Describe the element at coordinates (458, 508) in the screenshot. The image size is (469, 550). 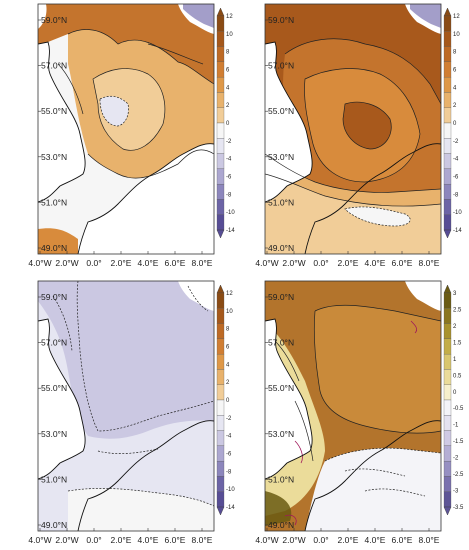
I see `colorbar-tick-label: -3.5` at that location.